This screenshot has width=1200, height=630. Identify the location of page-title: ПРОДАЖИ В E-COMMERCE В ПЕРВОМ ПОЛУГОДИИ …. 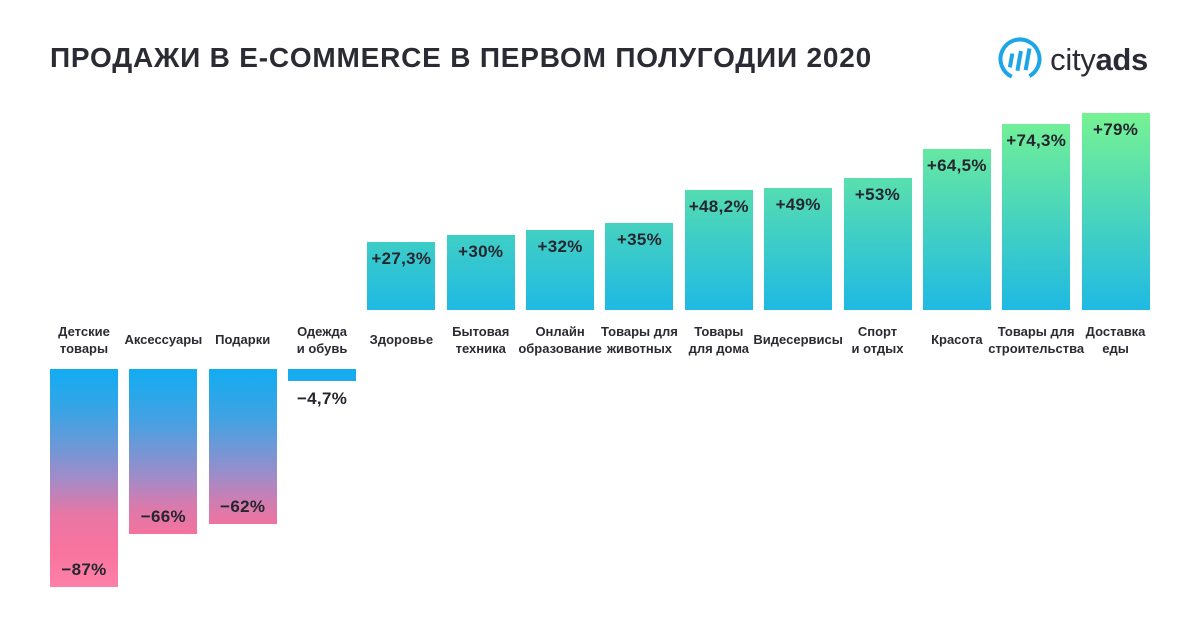
(461, 57).